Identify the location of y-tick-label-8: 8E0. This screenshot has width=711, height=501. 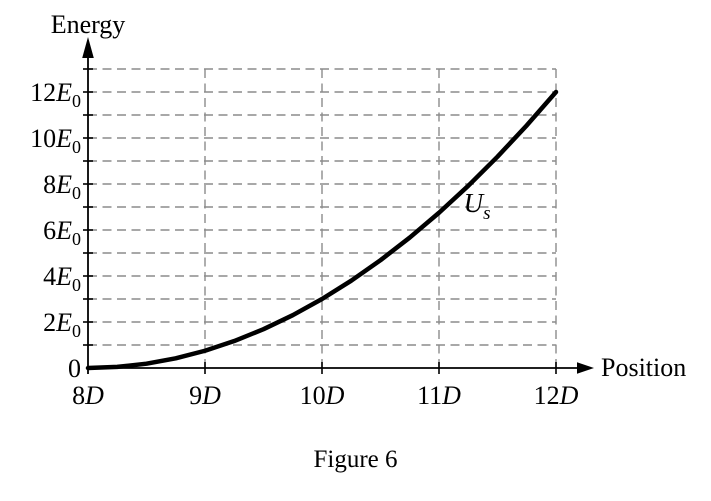
(62, 186).